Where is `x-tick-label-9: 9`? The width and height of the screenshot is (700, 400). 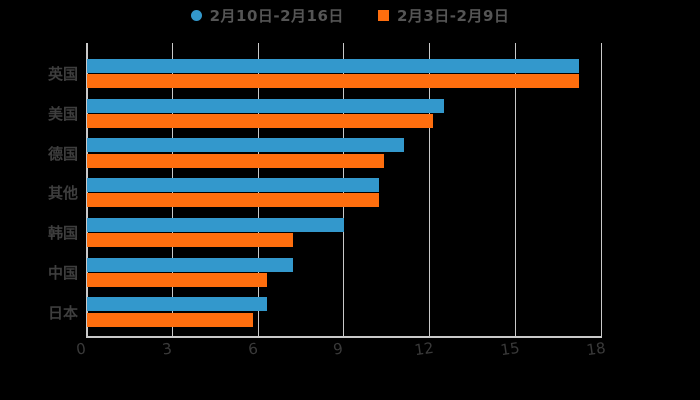
x-tick-label-9: 9 is located at coordinates (338, 349).